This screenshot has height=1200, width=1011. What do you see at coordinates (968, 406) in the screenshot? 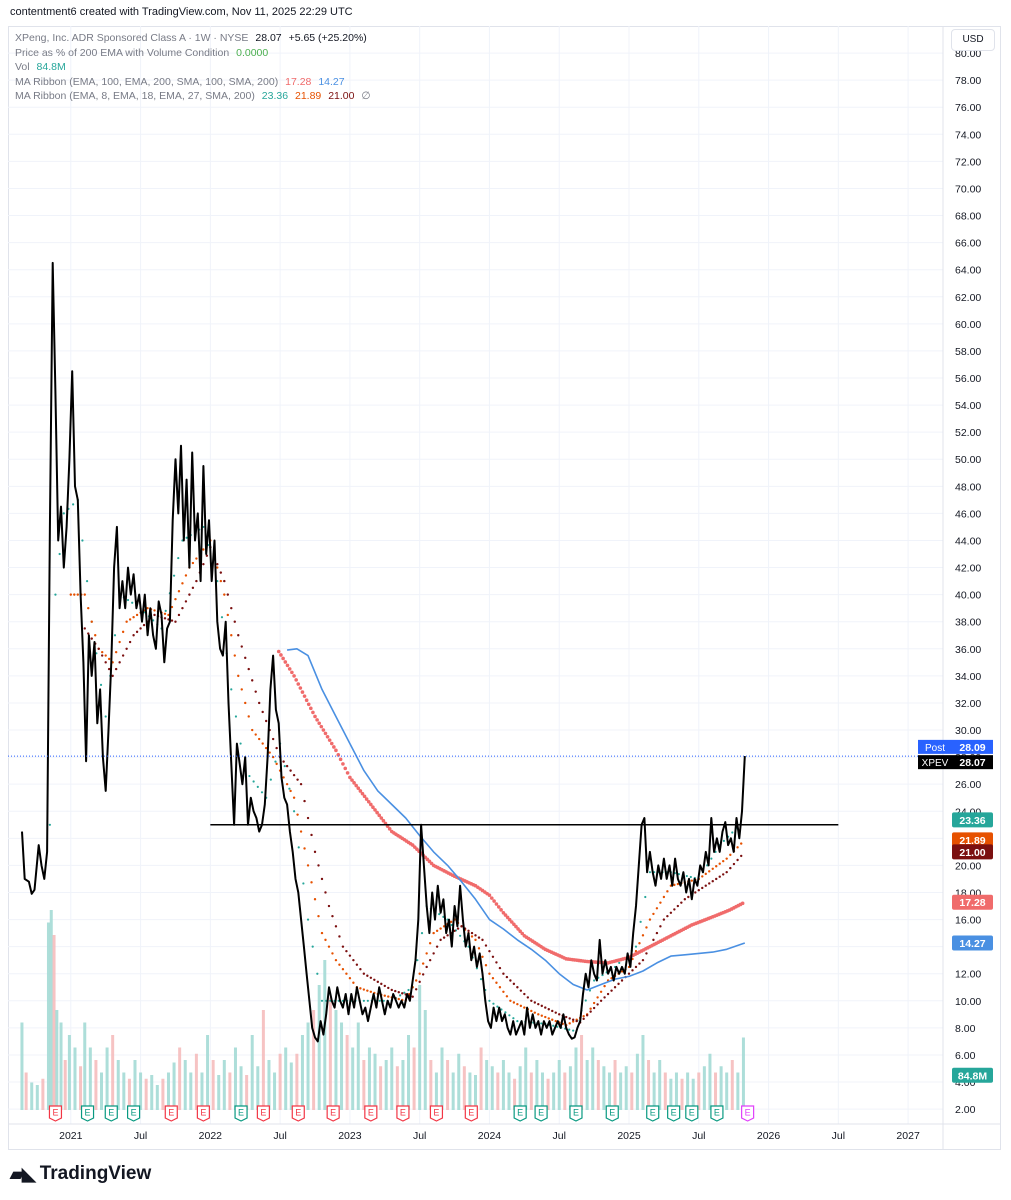
I see `y-tick-label: 54.00` at bounding box center [968, 406].